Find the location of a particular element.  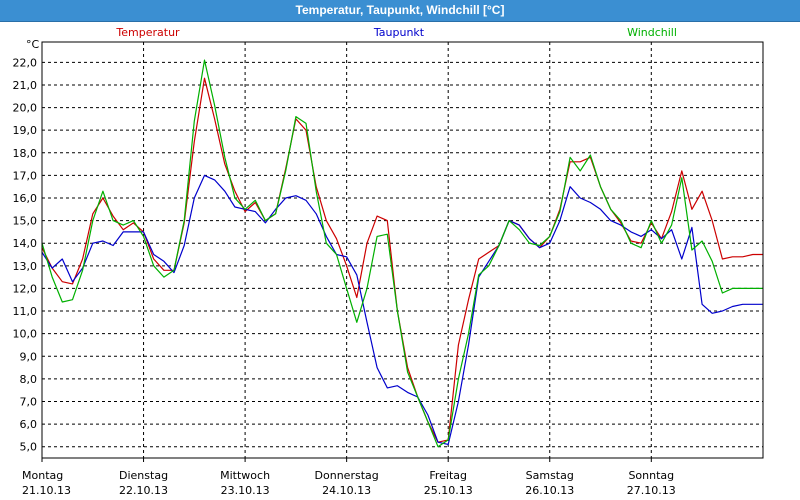

y-tick-label: 22,0 is located at coordinates (25, 62).